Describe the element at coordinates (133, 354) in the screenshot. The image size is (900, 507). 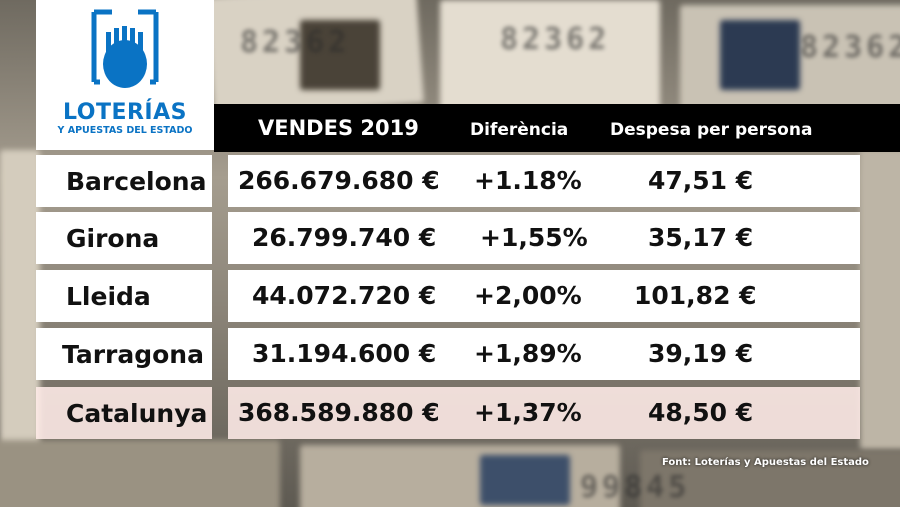
I see `region-name: Tarragona` at that location.